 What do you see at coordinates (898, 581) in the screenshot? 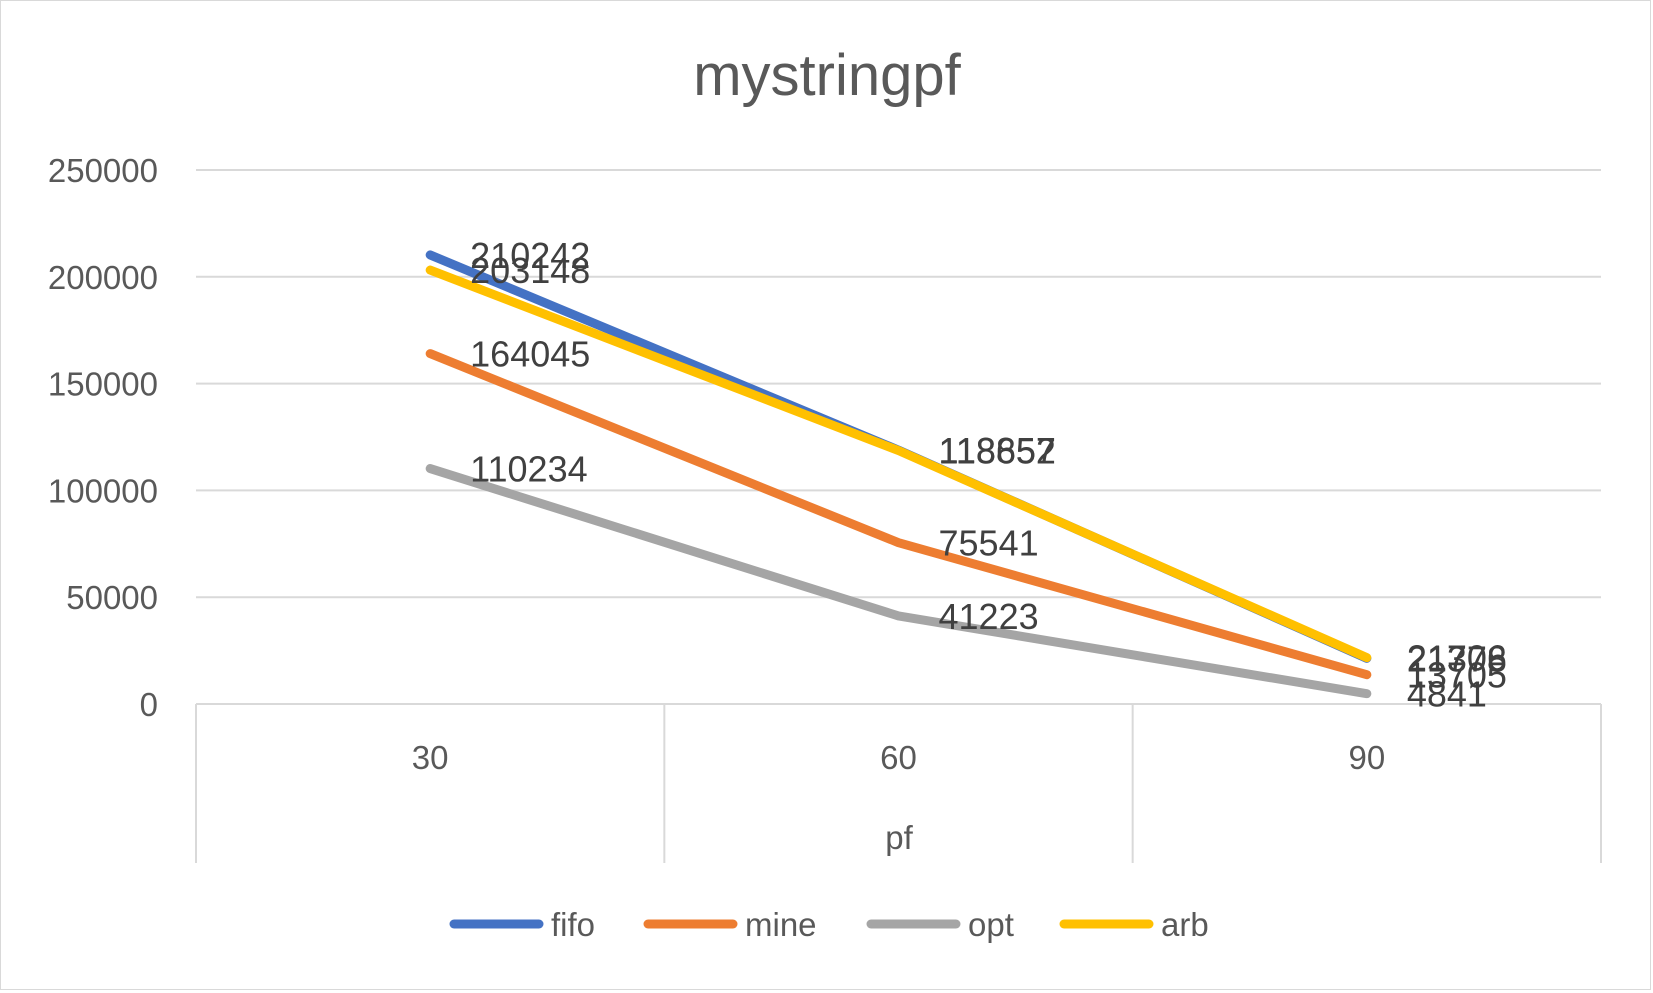
I see `series-line-opt` at bounding box center [898, 581].